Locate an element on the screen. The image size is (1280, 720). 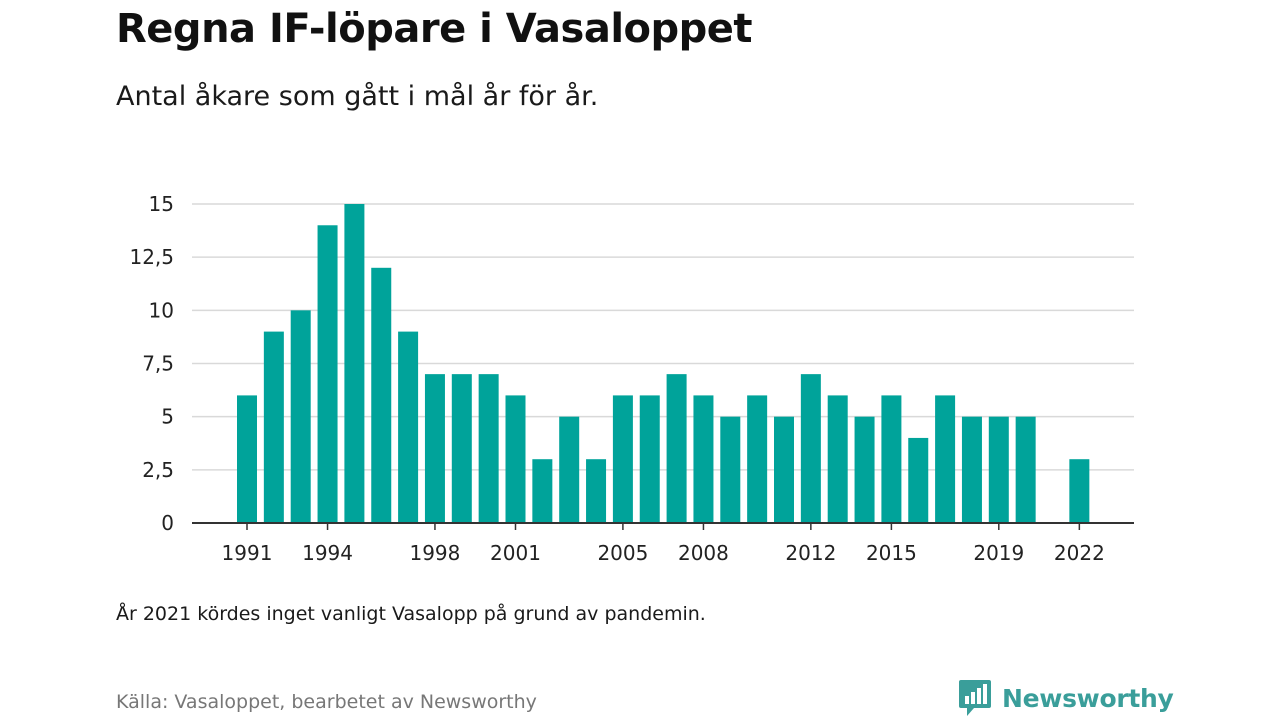
y-tick-label: 10 is located at coordinates (161, 310).